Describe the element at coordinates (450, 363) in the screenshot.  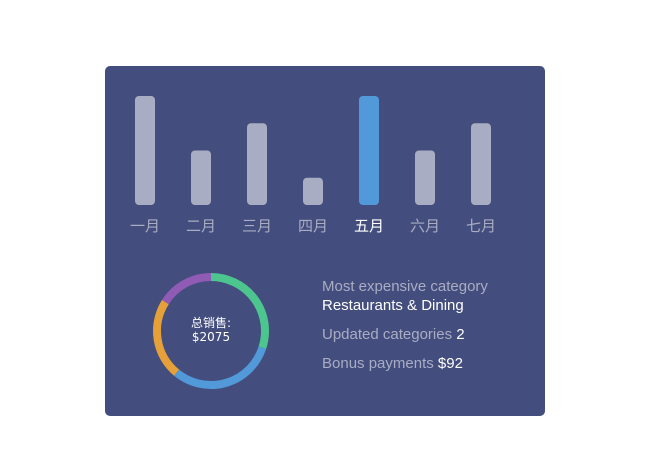
I see `bonus-value: $92` at that location.